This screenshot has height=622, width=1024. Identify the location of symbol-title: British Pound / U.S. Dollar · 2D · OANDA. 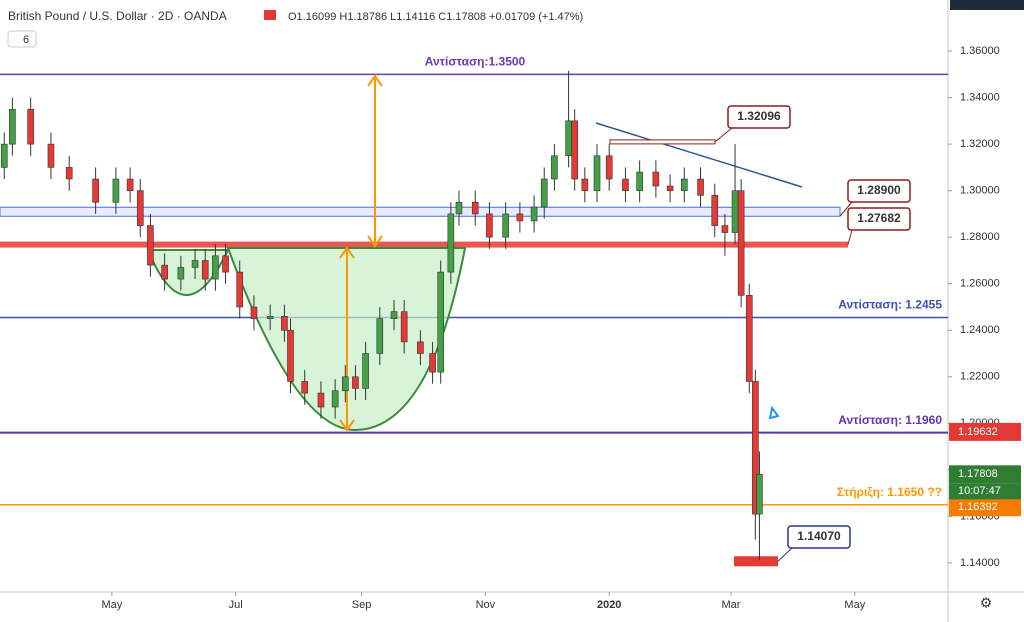
(117, 16).